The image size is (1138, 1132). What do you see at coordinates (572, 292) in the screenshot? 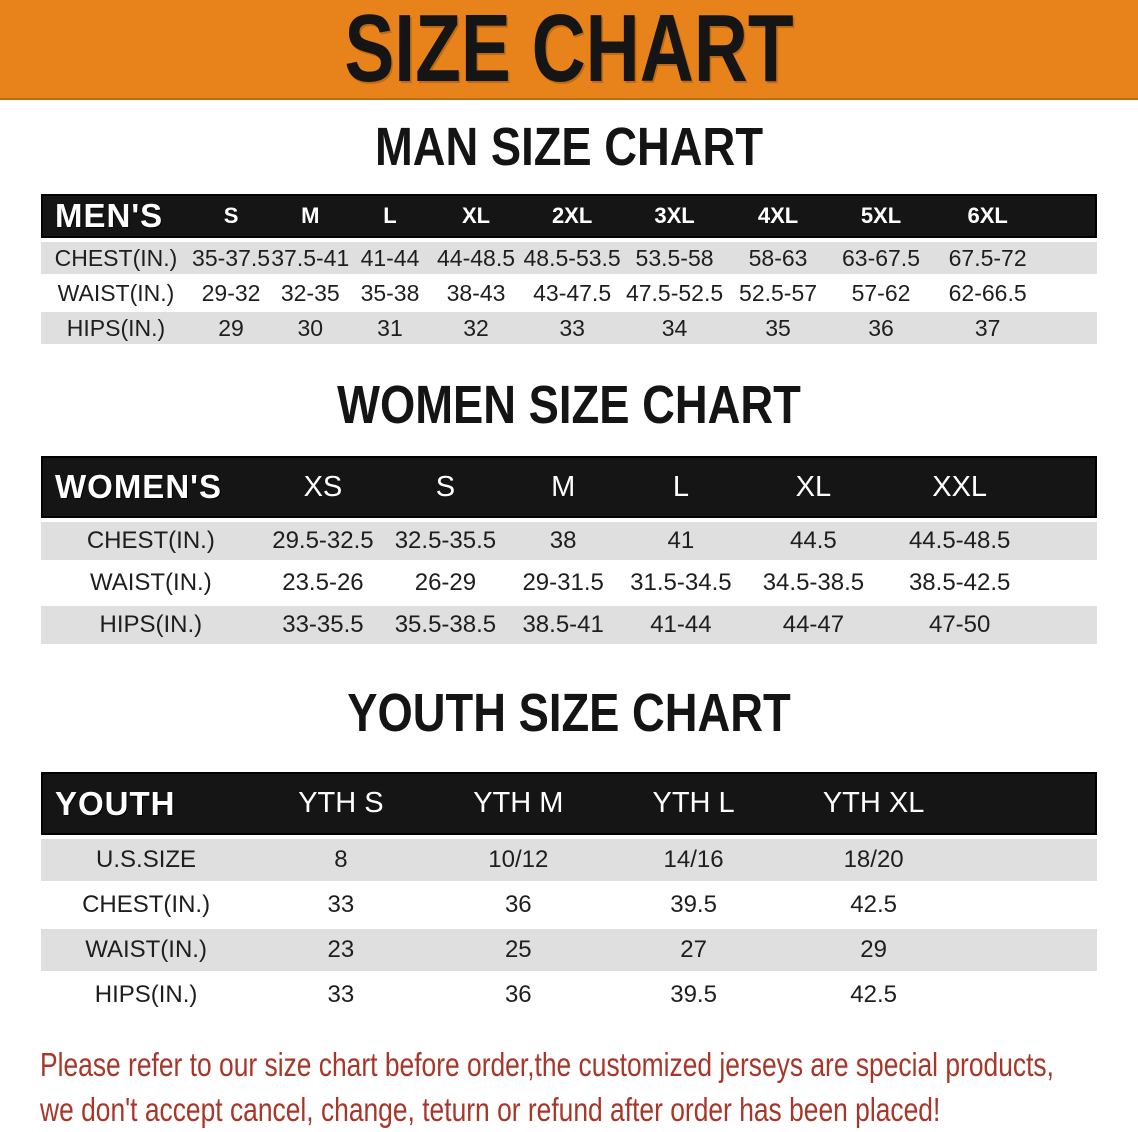
I see `table-cell: 43-47.5` at bounding box center [572, 292].